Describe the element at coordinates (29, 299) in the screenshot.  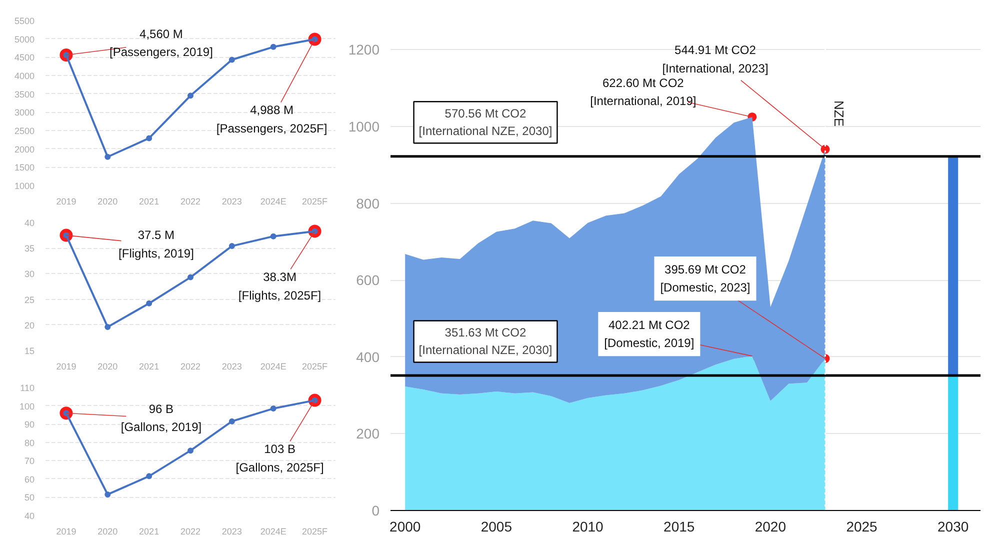
I see `y-tick-label: 25` at that location.